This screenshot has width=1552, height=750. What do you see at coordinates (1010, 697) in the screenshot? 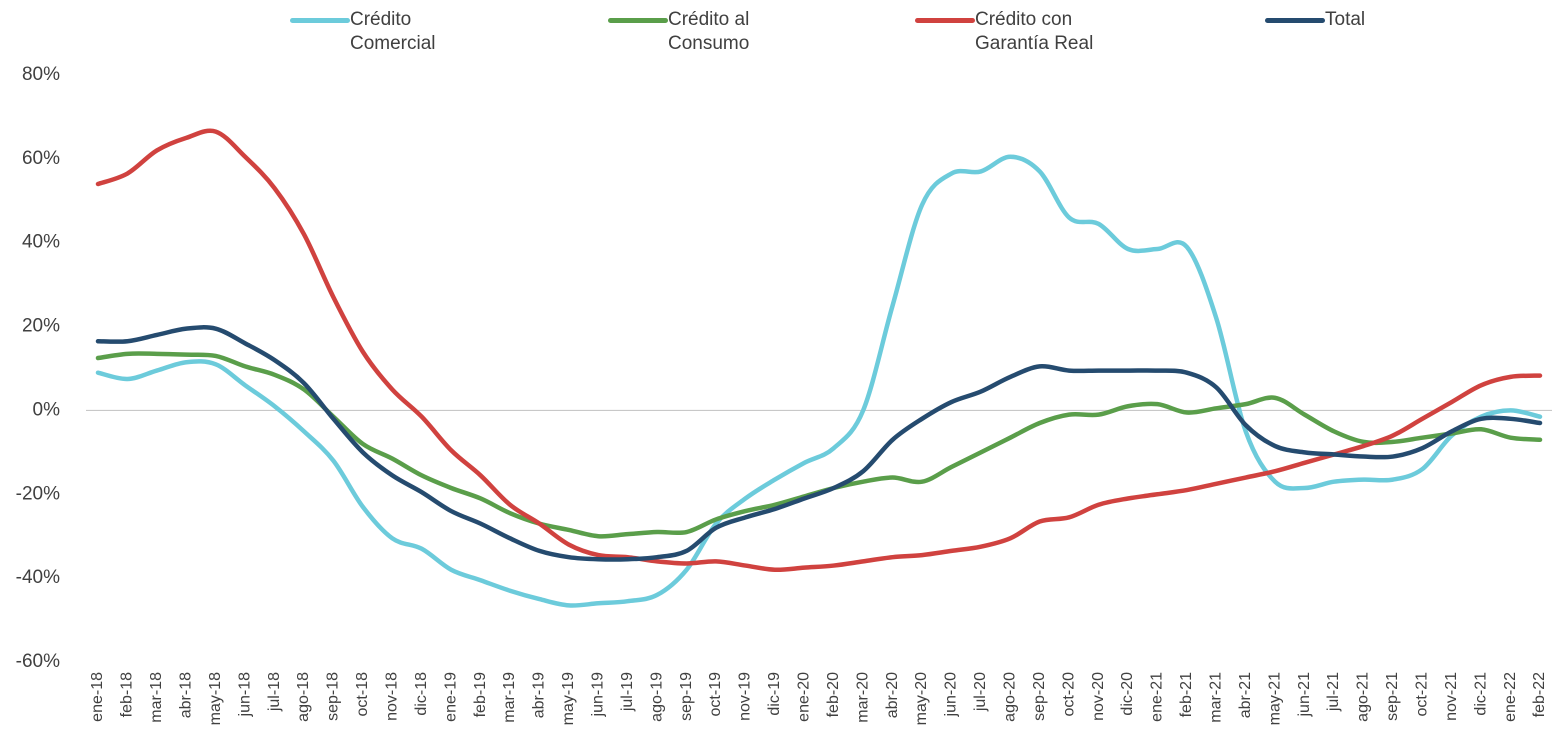
I see `x-tick-label: ago-20` at bounding box center [1010, 697].